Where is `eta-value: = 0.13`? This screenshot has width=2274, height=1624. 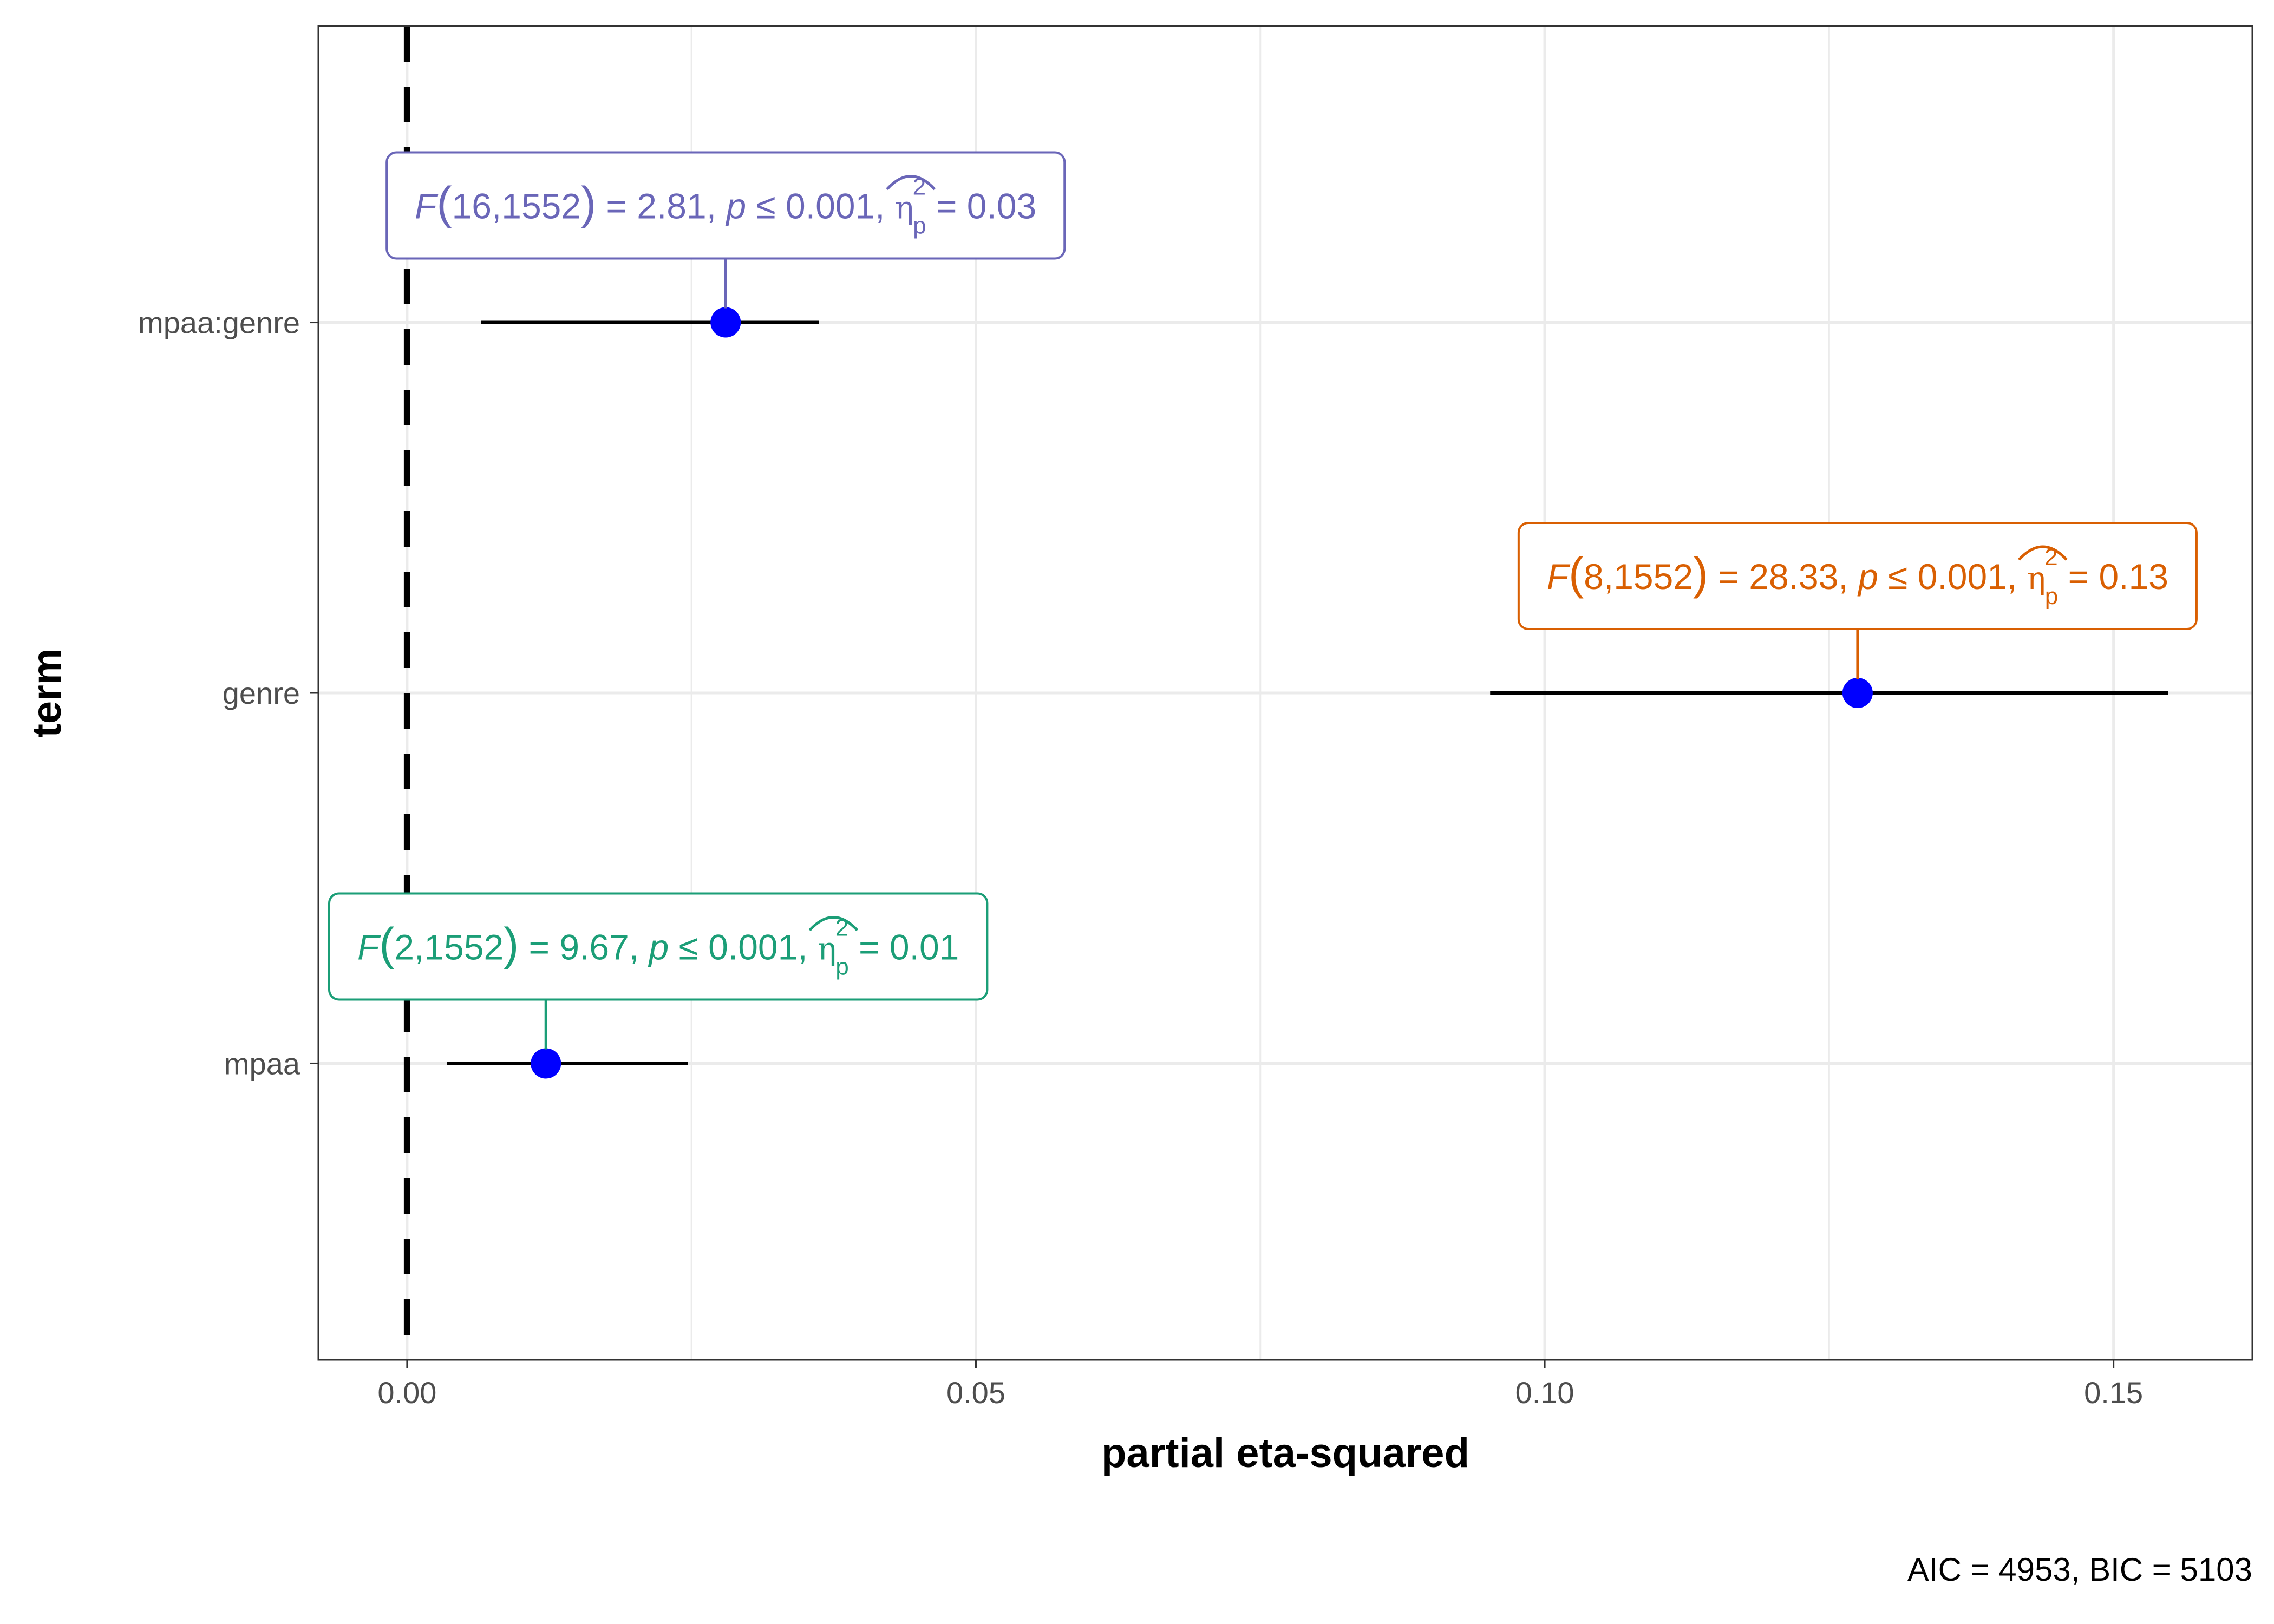 eta-value: = 0.13 is located at coordinates (2113, 577).